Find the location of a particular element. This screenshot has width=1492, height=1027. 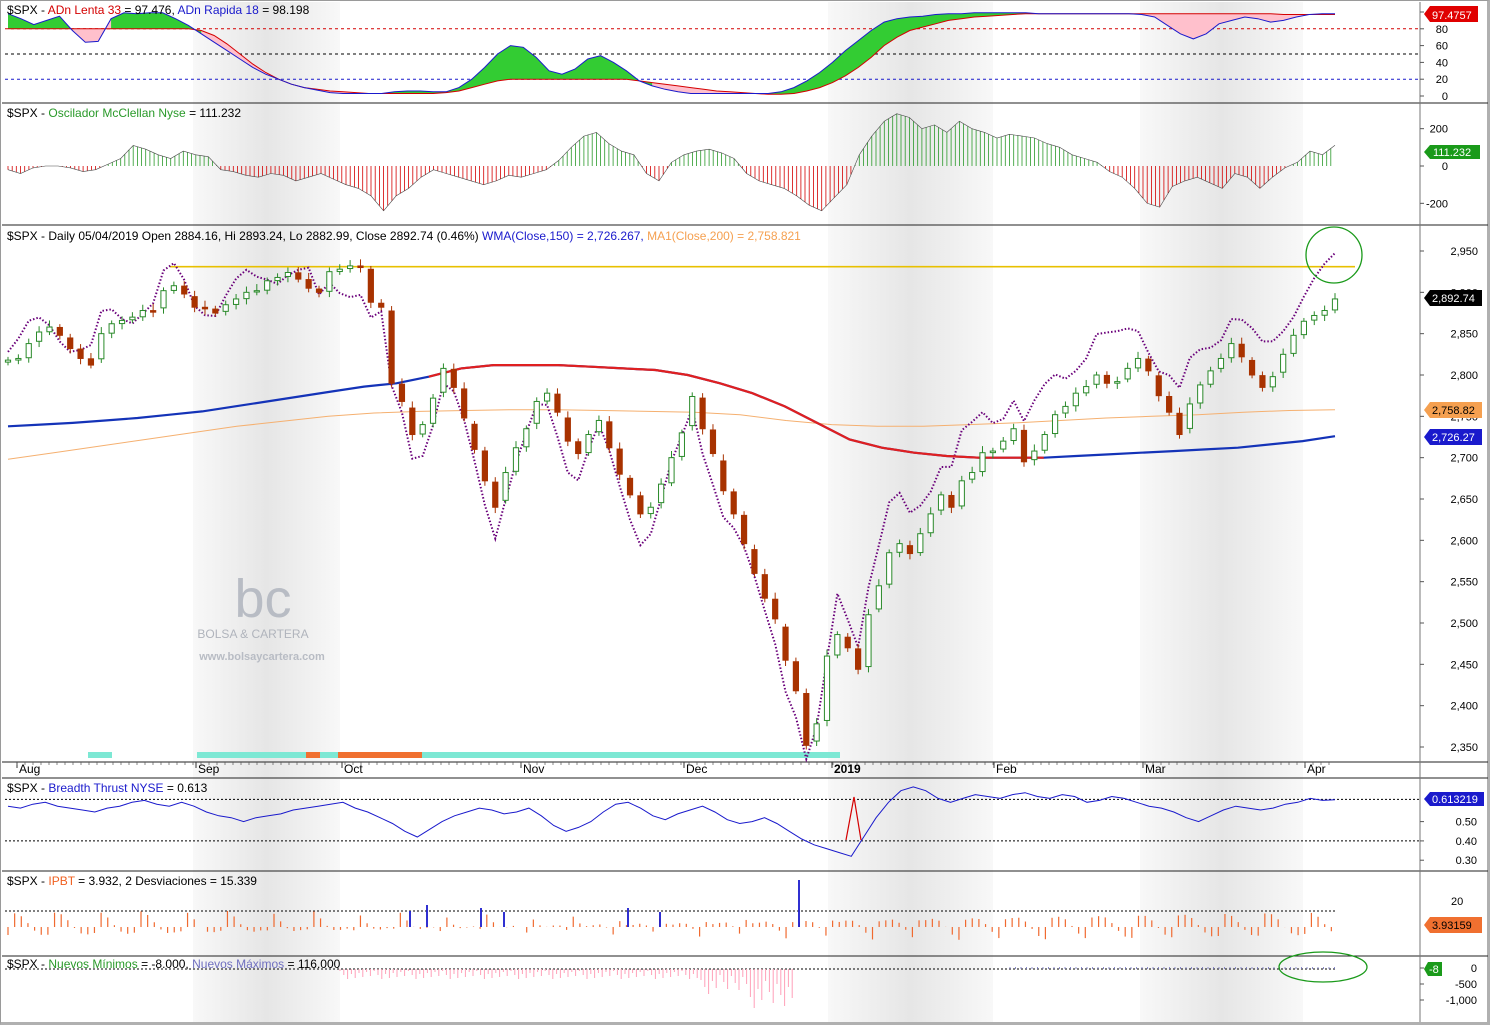

adn-fill-bearish is located at coordinates (691, 53).